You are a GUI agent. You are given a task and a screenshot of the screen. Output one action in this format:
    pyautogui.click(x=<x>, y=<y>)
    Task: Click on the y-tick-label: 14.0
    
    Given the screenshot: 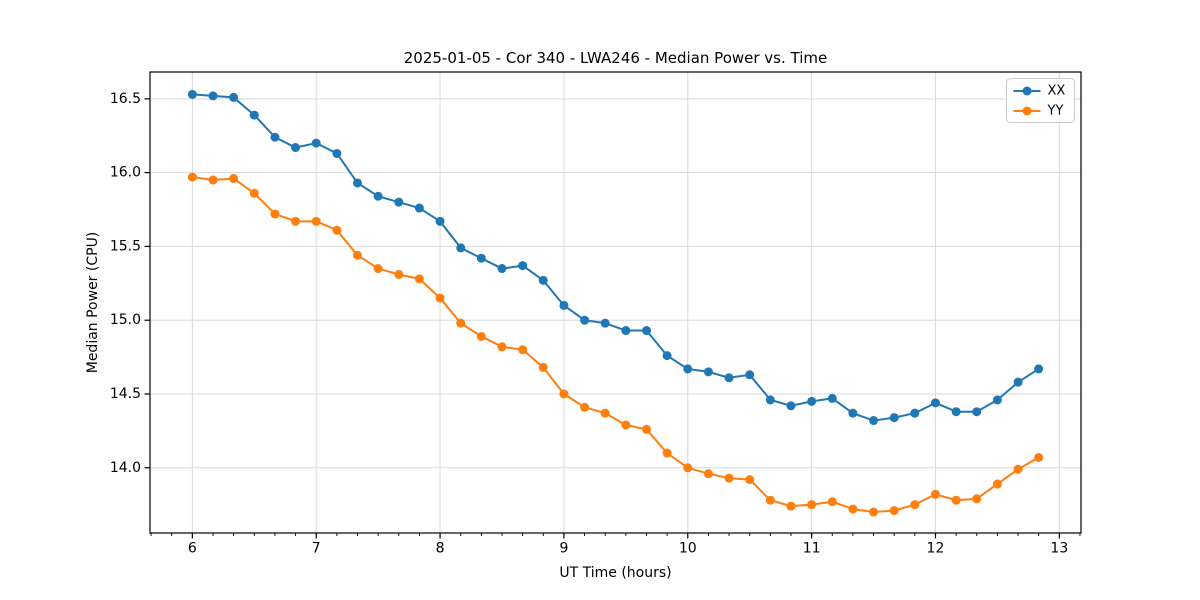 What is the action you would take?
    pyautogui.click(x=125, y=468)
    